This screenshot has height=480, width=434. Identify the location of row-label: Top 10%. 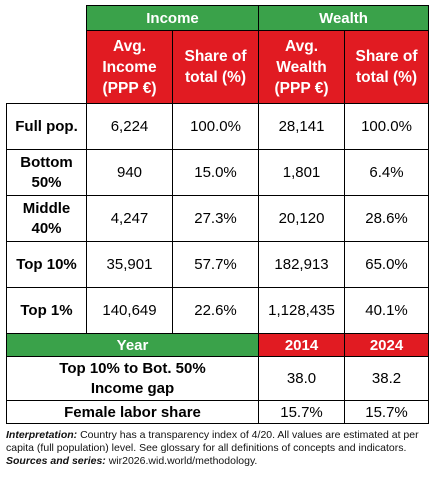
(46, 264).